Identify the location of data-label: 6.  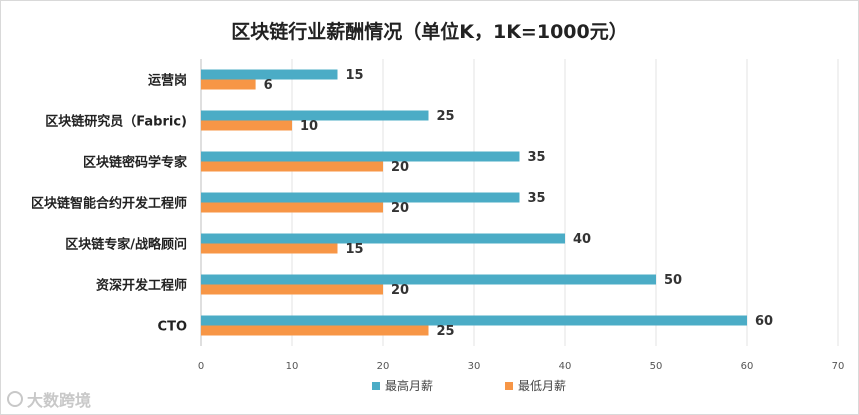
(268, 85).